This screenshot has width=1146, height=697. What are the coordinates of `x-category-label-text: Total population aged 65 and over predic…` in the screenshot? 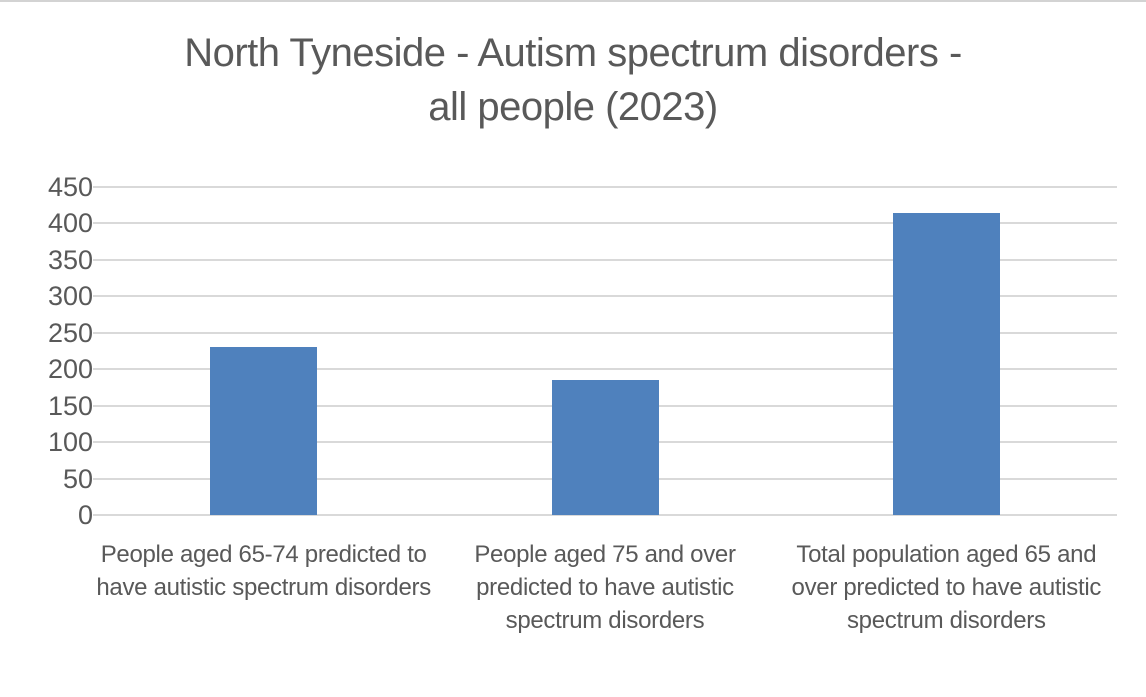 It's located at (946, 587).